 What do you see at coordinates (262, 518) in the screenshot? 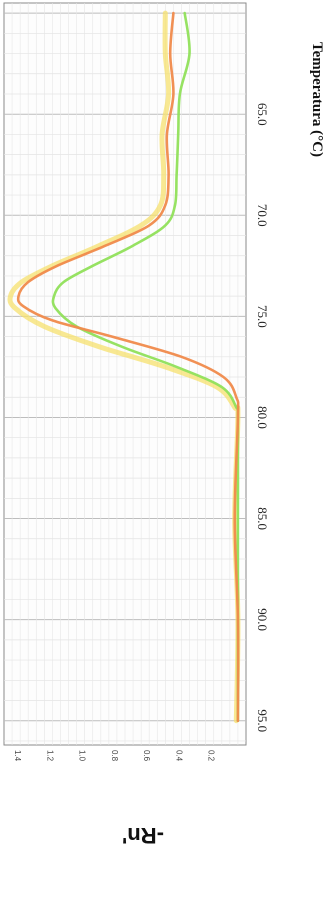
I see `temperature-tick-label: 85.0` at bounding box center [262, 518].